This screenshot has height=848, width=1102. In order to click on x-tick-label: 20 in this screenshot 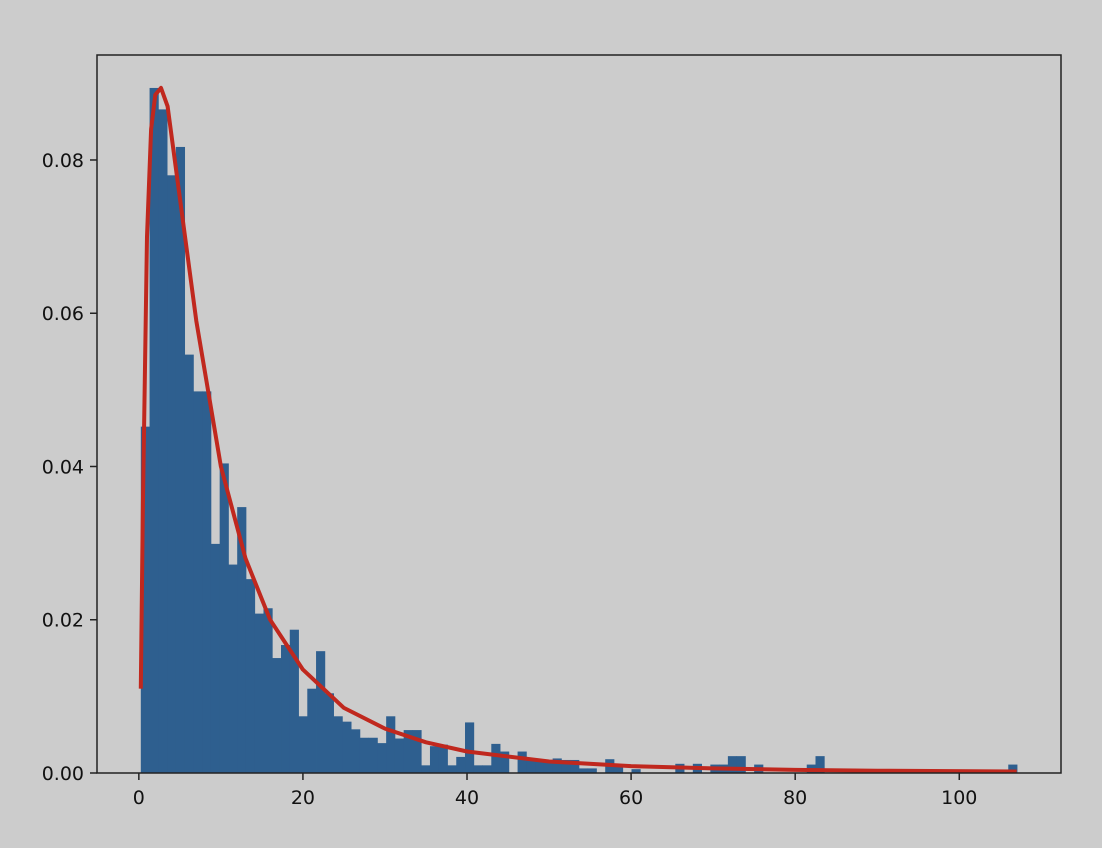, I will do `click(303, 798)`.